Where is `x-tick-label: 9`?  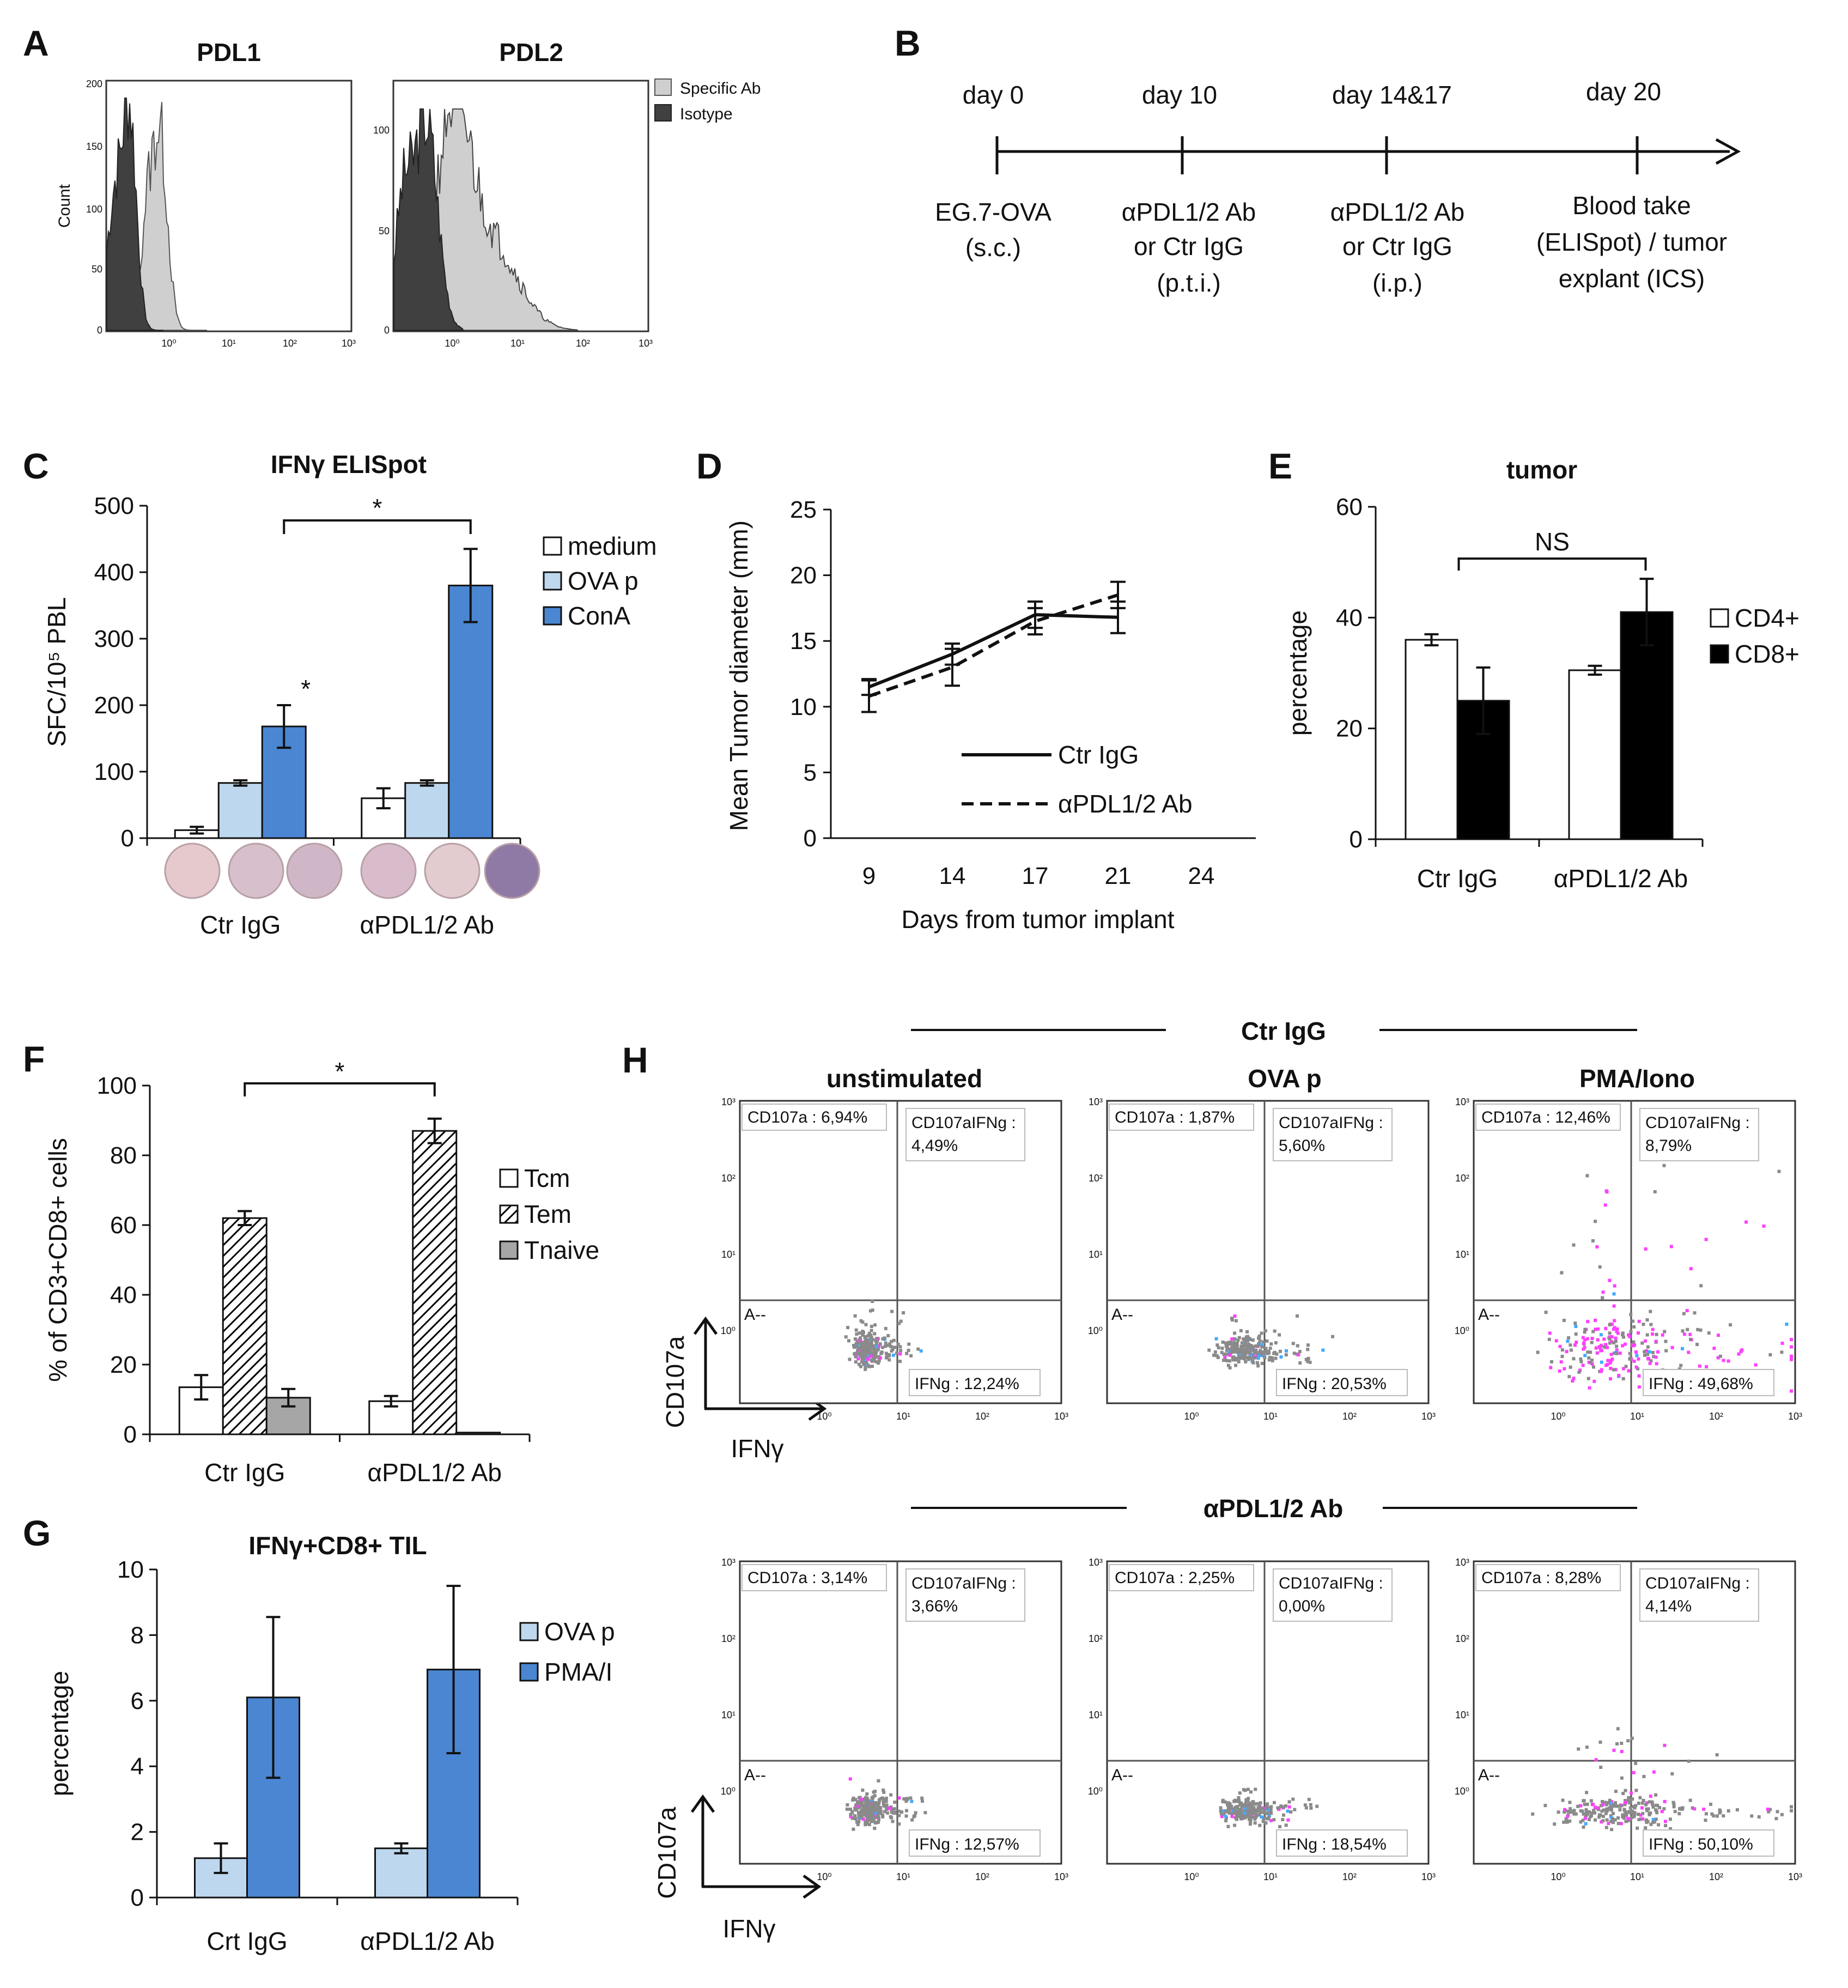 x-tick-label: 9 is located at coordinates (869, 876).